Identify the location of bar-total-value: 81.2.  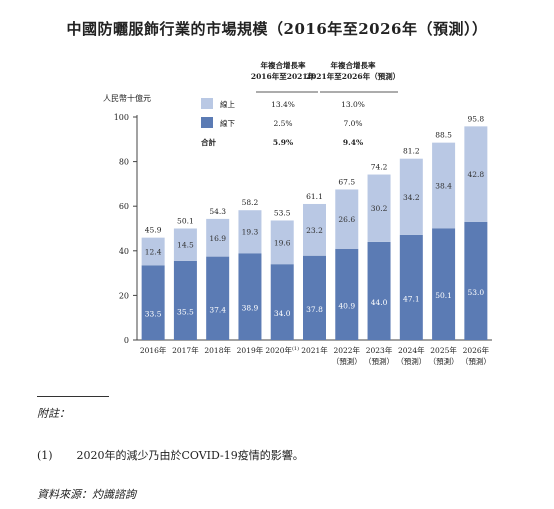
(411, 151).